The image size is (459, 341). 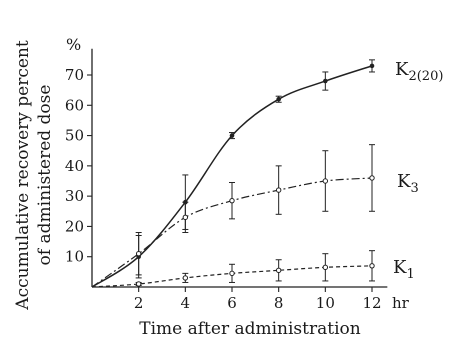 What do you see at coordinates (74, 166) in the screenshot?
I see `y-tick-label: 40` at bounding box center [74, 166].